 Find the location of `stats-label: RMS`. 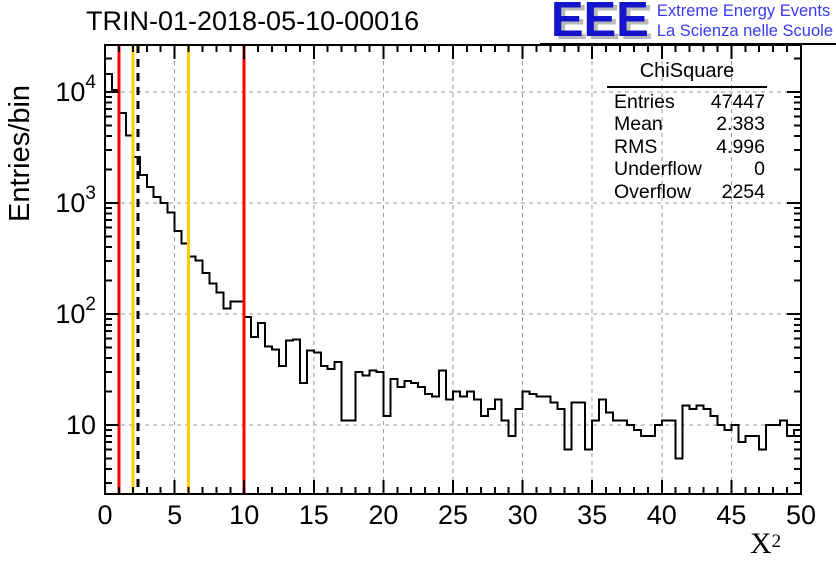

stats-label: RMS is located at coordinates (636, 146).